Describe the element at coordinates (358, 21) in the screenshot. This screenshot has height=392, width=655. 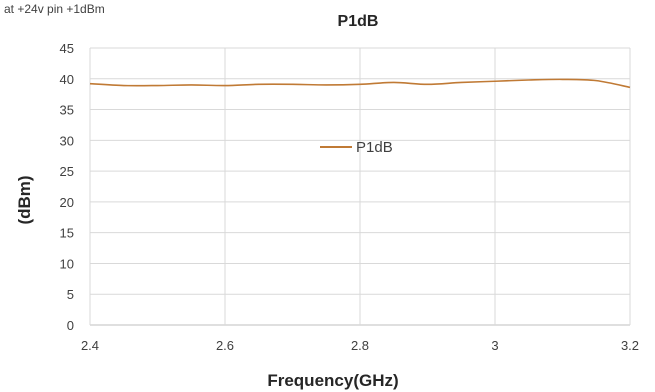
I see `chart-title: P1dB` at that location.